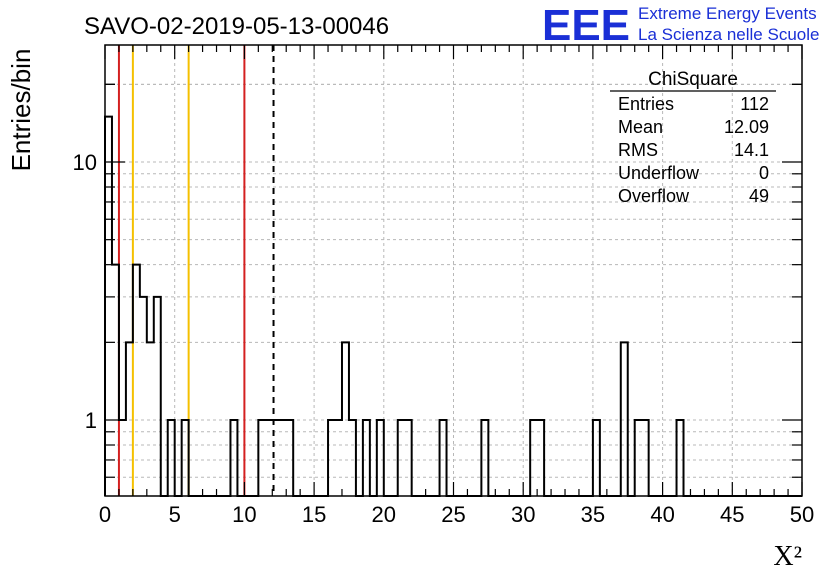  I want to click on stats-value: 49, so click(759, 196).